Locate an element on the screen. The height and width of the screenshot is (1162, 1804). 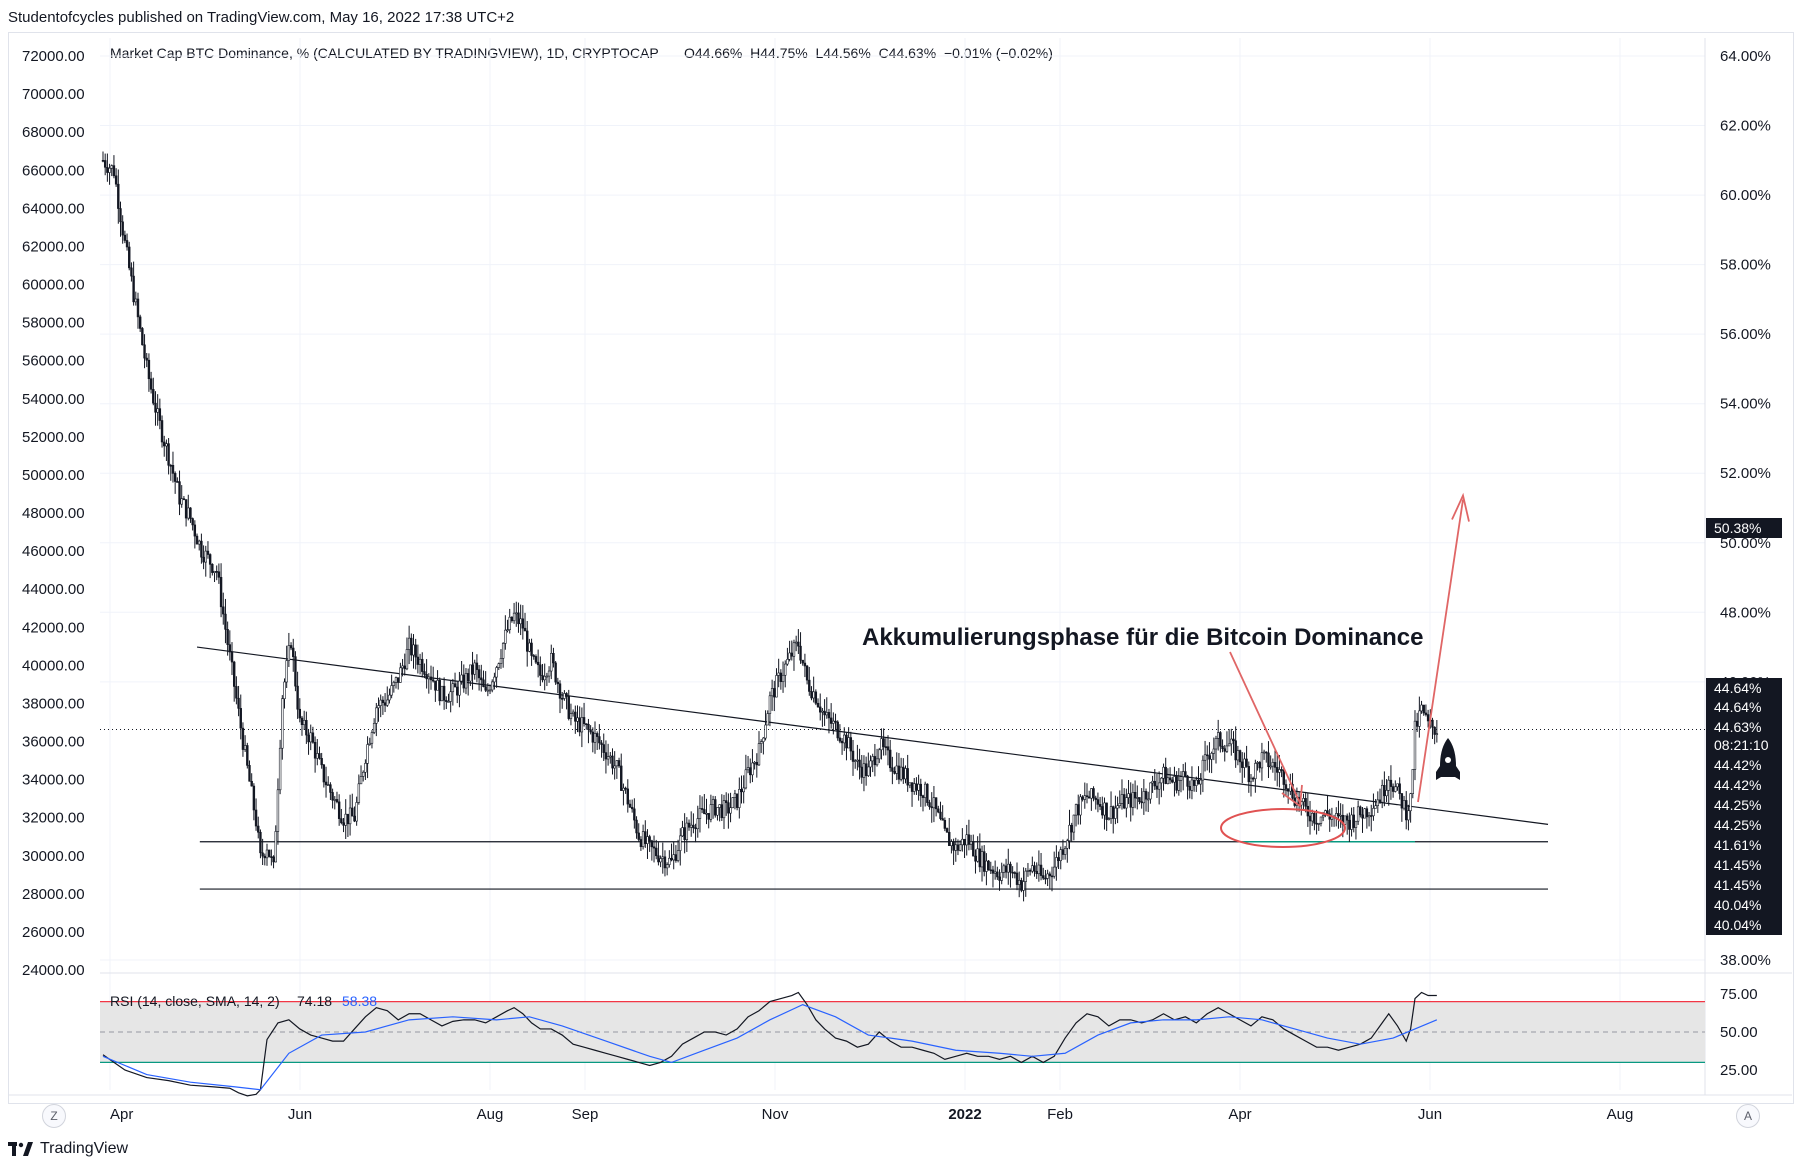
left-axis-tick: 72000.00 is located at coordinates (53, 56).